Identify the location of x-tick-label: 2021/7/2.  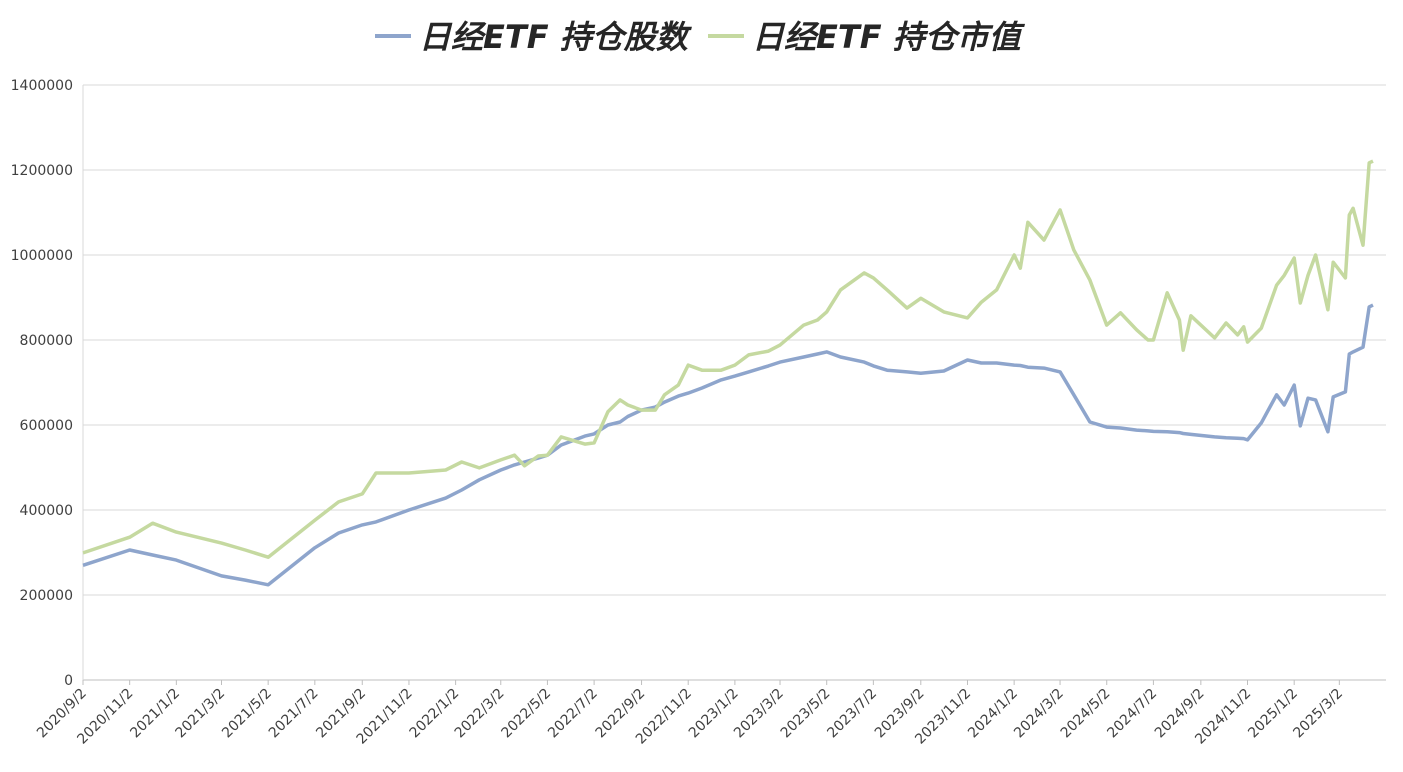
(294, 714).